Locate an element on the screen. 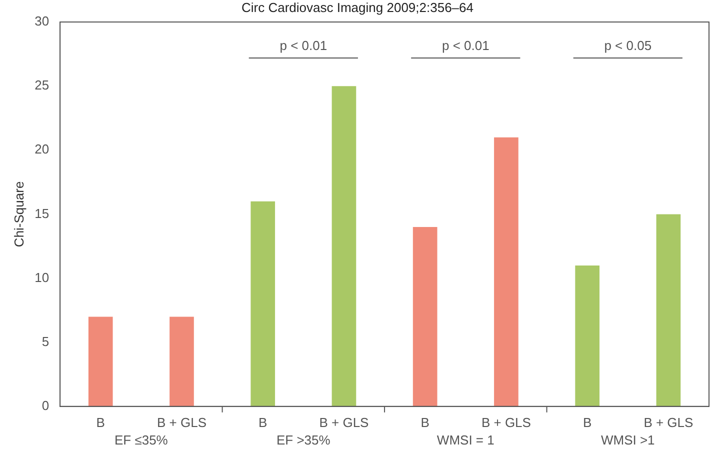 The width and height of the screenshot is (715, 458). annotation: p < 0.05 is located at coordinates (628, 45).